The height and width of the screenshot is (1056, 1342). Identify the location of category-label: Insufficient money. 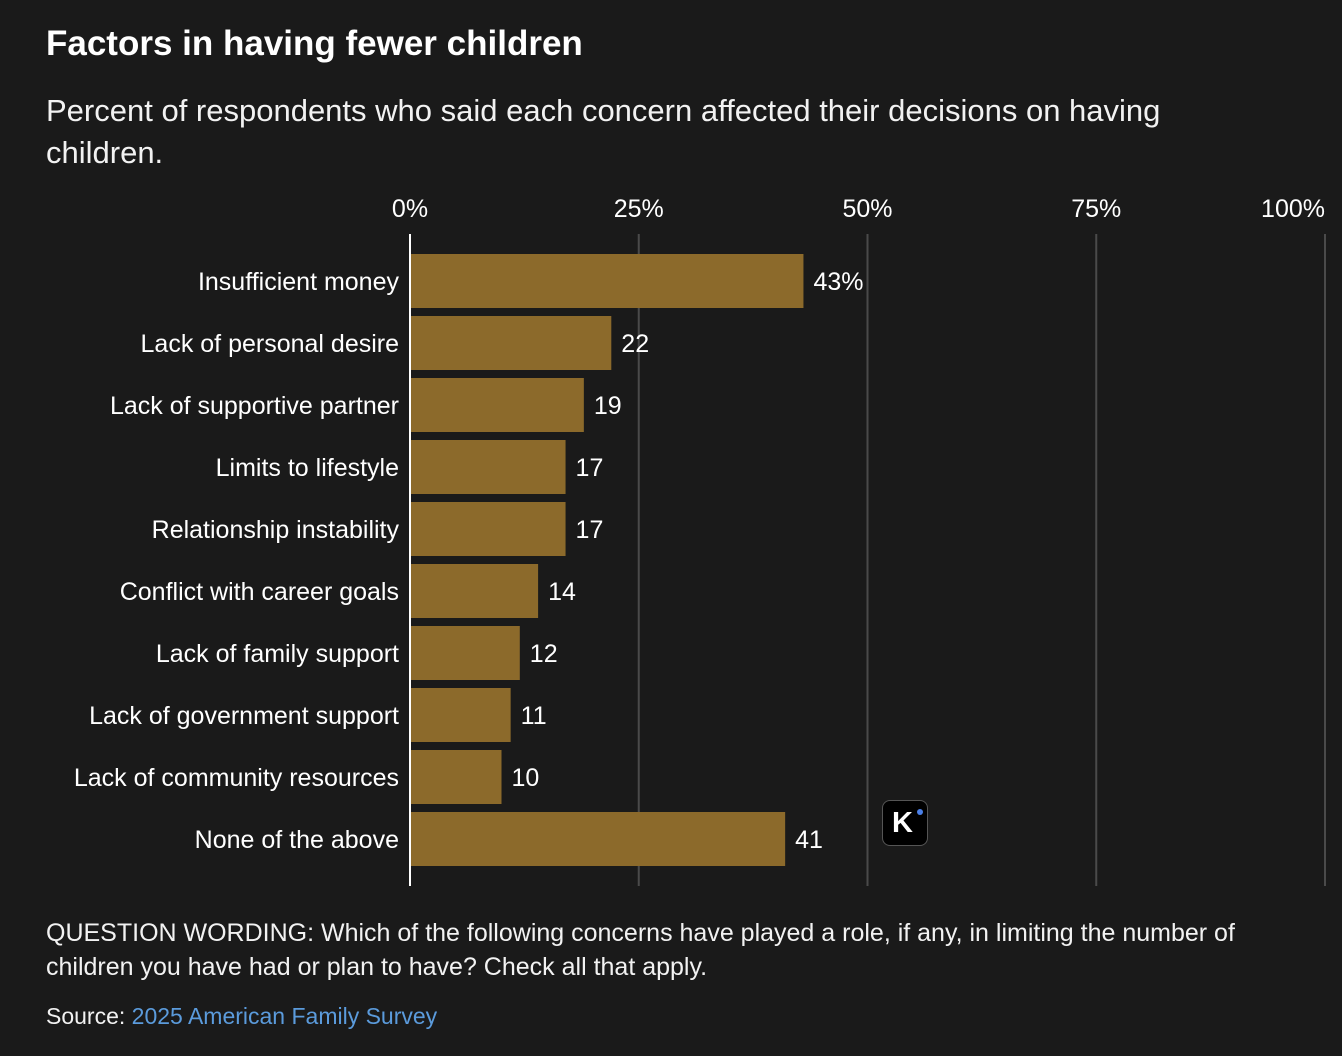
(299, 282).